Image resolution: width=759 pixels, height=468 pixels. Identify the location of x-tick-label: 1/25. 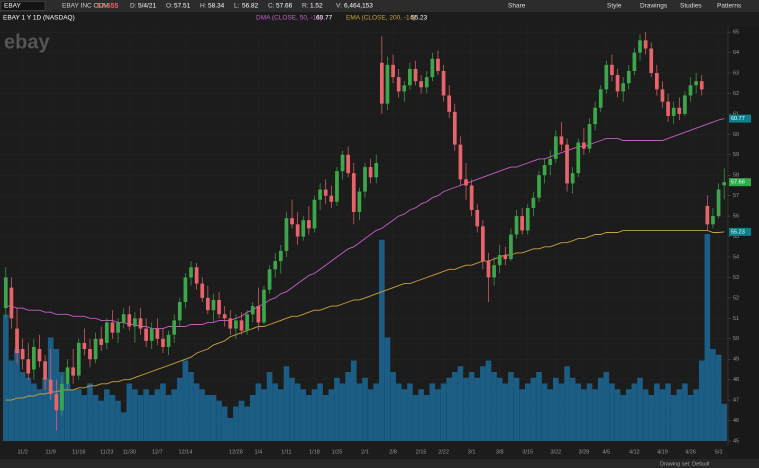
(337, 452).